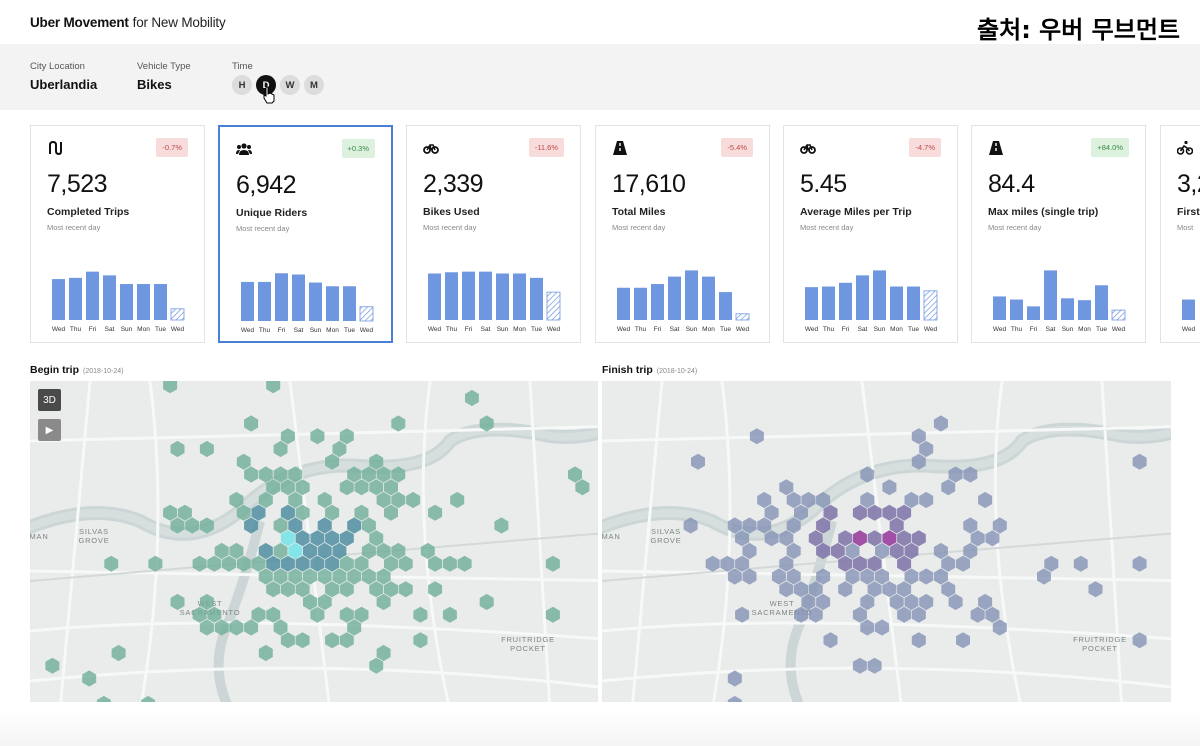  I want to click on 3d-toggle-button: 3D, so click(49, 400).